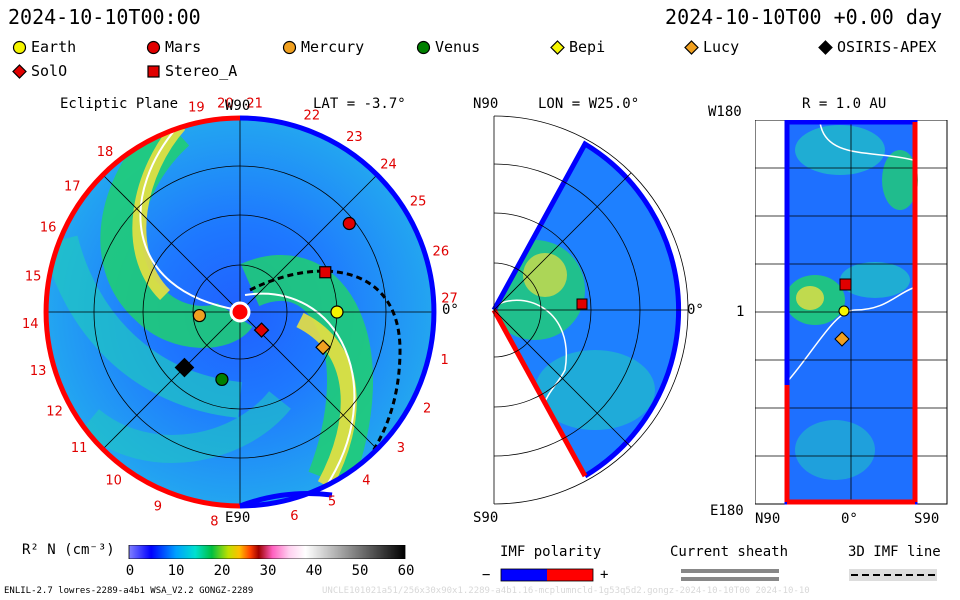 The image size is (960, 600). Describe the element at coordinates (48, 228) in the screenshot. I see `carrington-label: 16` at that location.